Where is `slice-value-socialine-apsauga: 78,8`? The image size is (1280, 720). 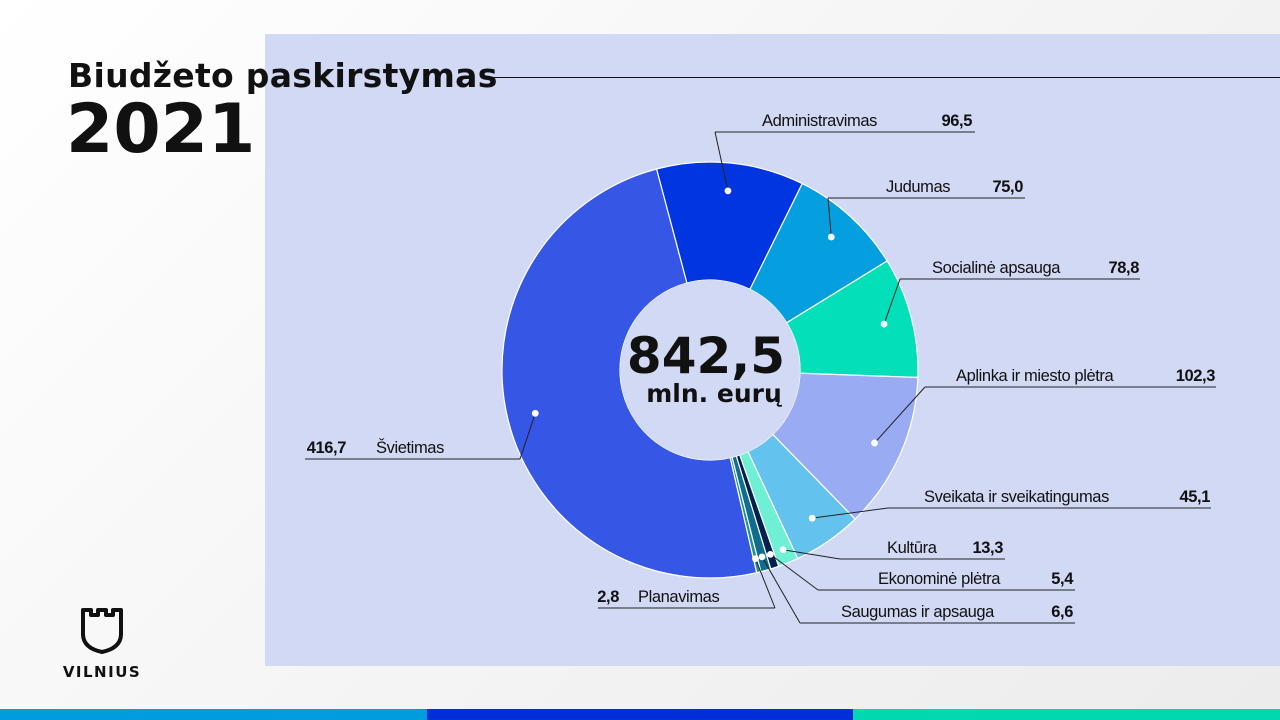
slice-value-socialine-apsauga: 78,8 is located at coordinates (1123, 268).